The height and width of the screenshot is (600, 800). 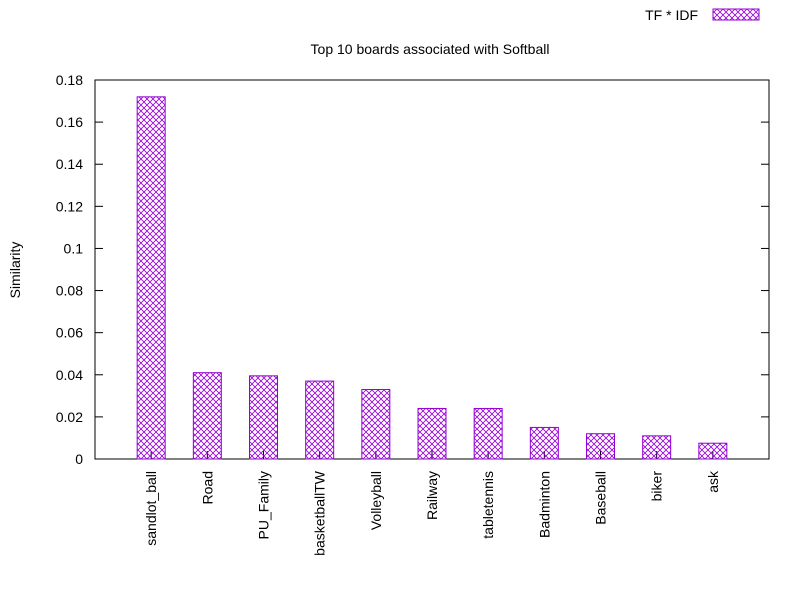 What do you see at coordinates (207, 487) in the screenshot?
I see `x-tick-label: Road` at bounding box center [207, 487].